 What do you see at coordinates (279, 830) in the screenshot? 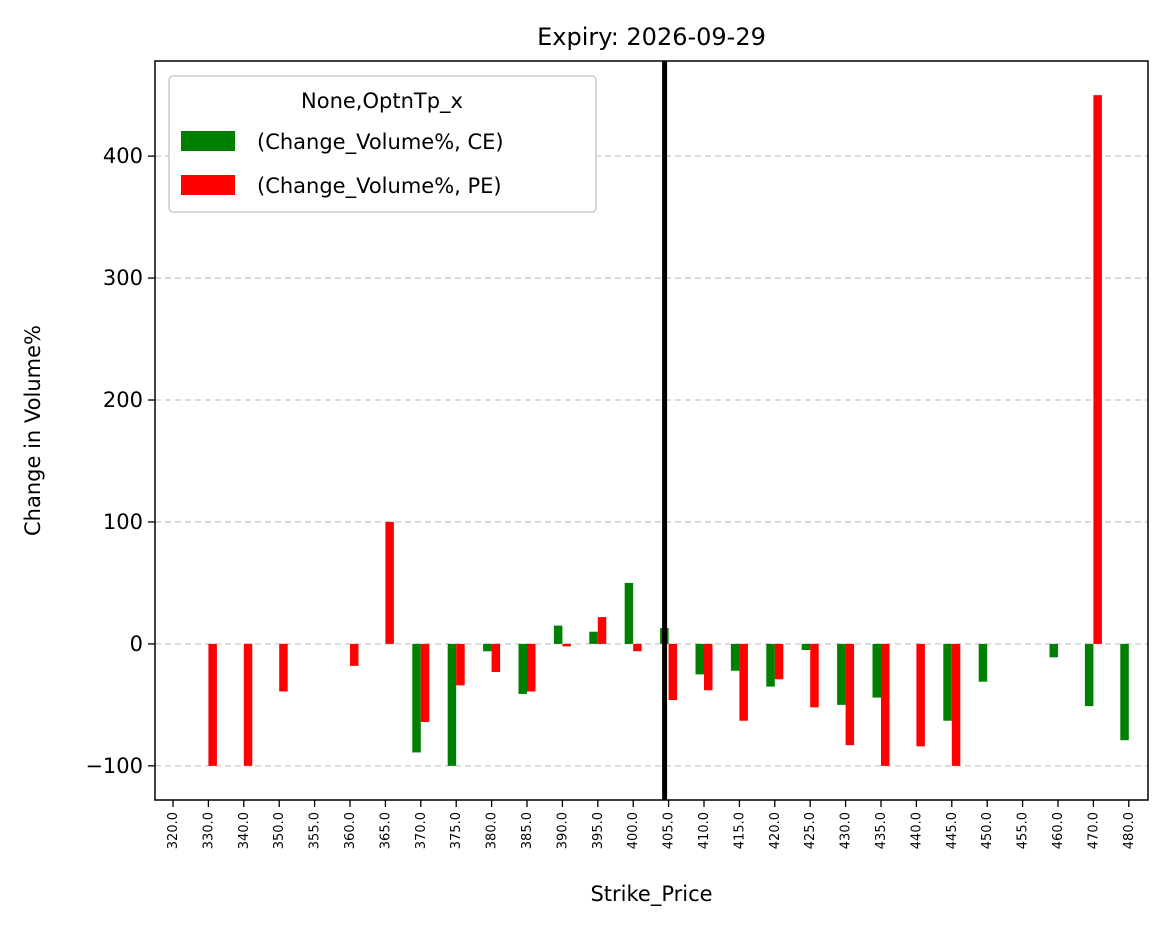
I see `x-tick-label: 350.0` at bounding box center [279, 830].